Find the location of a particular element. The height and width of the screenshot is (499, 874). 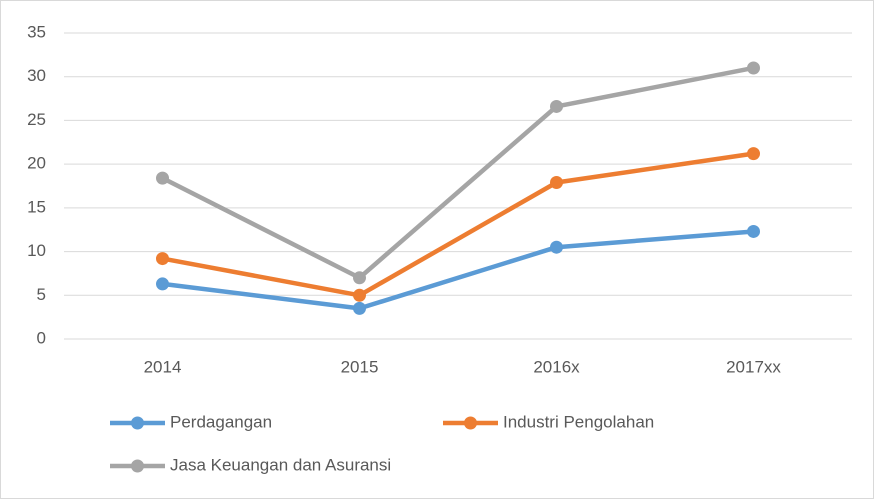

y-tick-label: 35 is located at coordinates (36, 31).